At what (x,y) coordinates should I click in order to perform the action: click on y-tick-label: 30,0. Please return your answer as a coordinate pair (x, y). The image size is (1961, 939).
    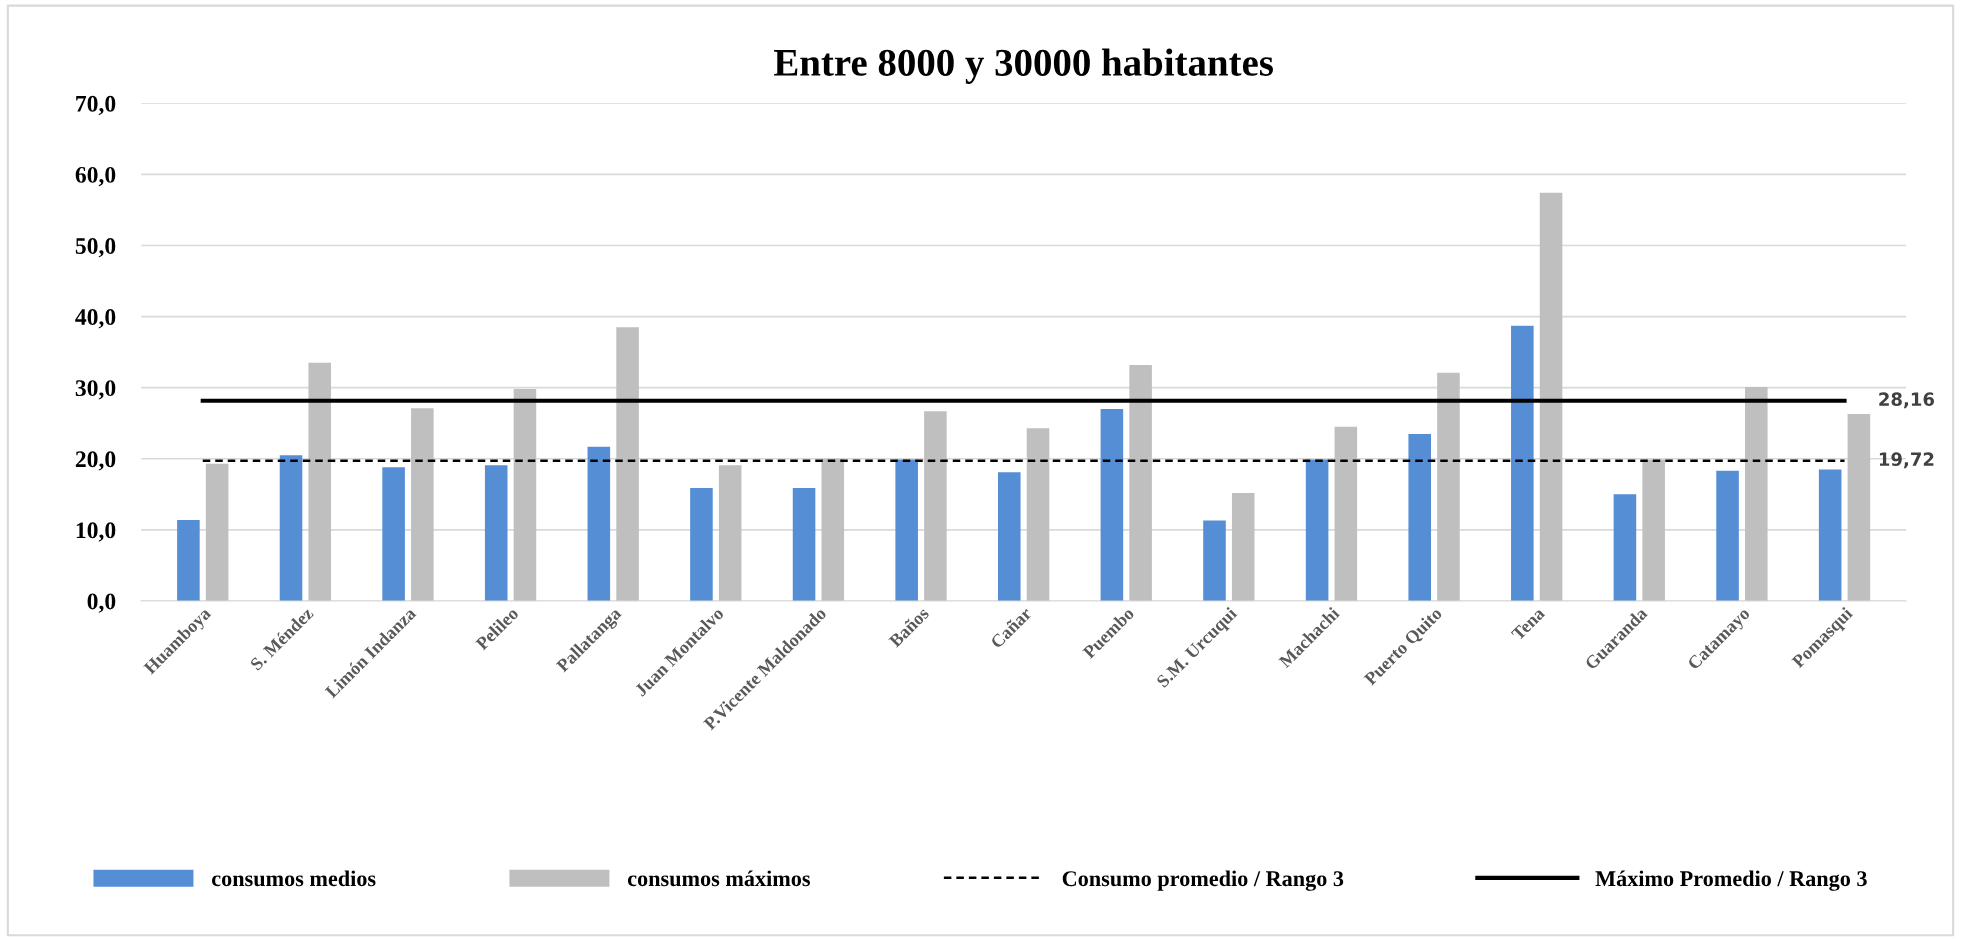
    Looking at the image, I should click on (95, 390).